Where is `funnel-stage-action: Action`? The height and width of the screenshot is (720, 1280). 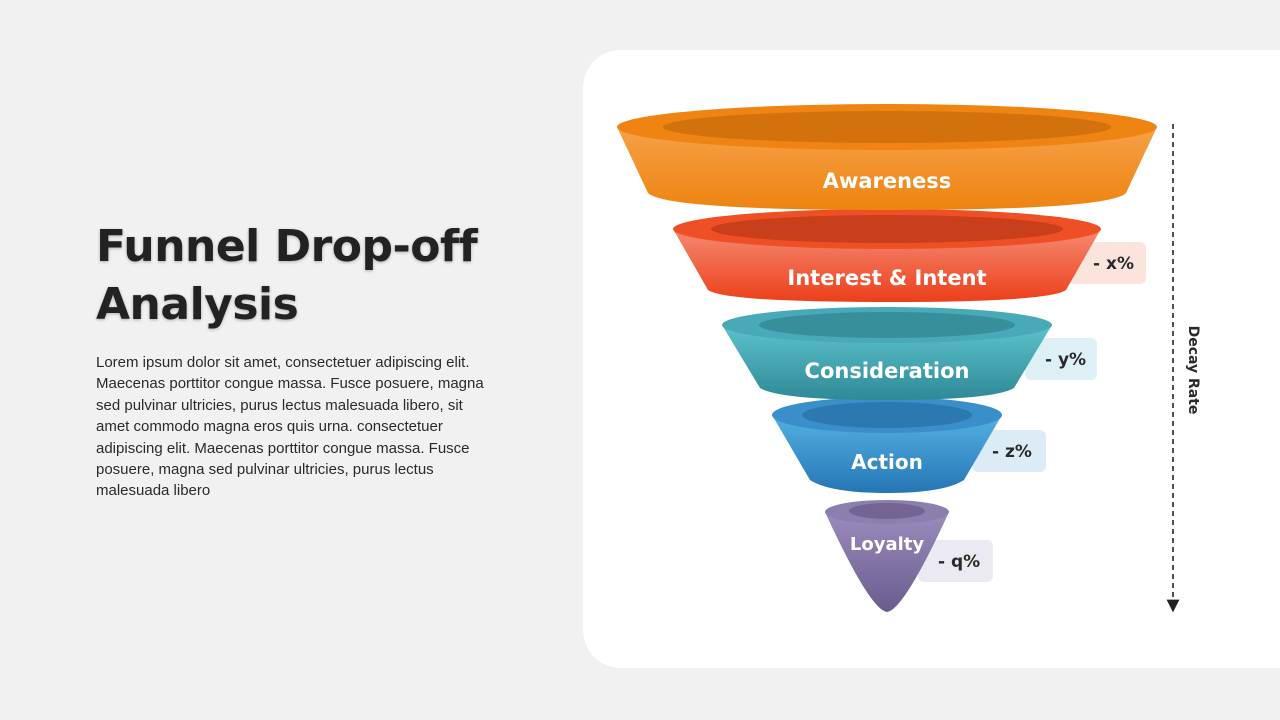 funnel-stage-action: Action is located at coordinates (887, 445).